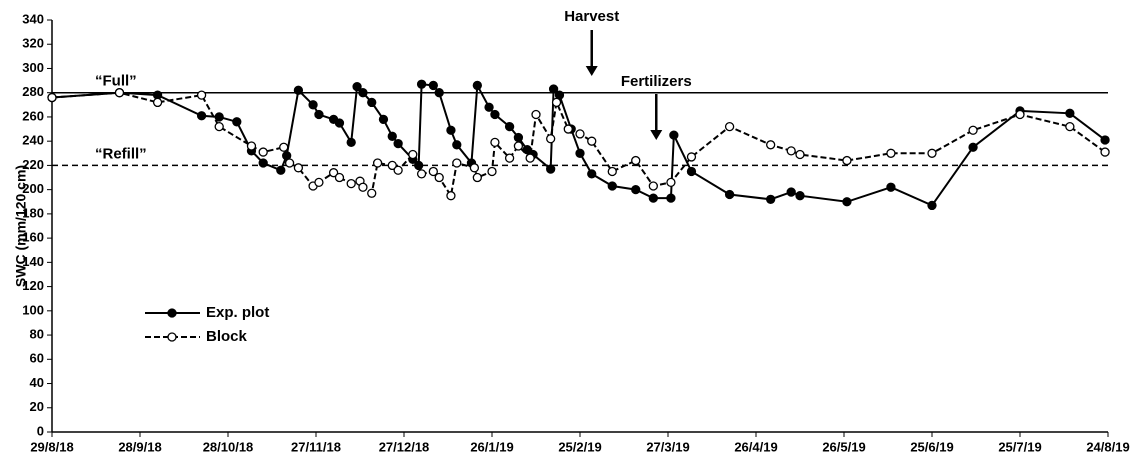 The height and width of the screenshot is (457, 1134). I want to click on x-tick-label: 28/9/18, so click(139, 446).